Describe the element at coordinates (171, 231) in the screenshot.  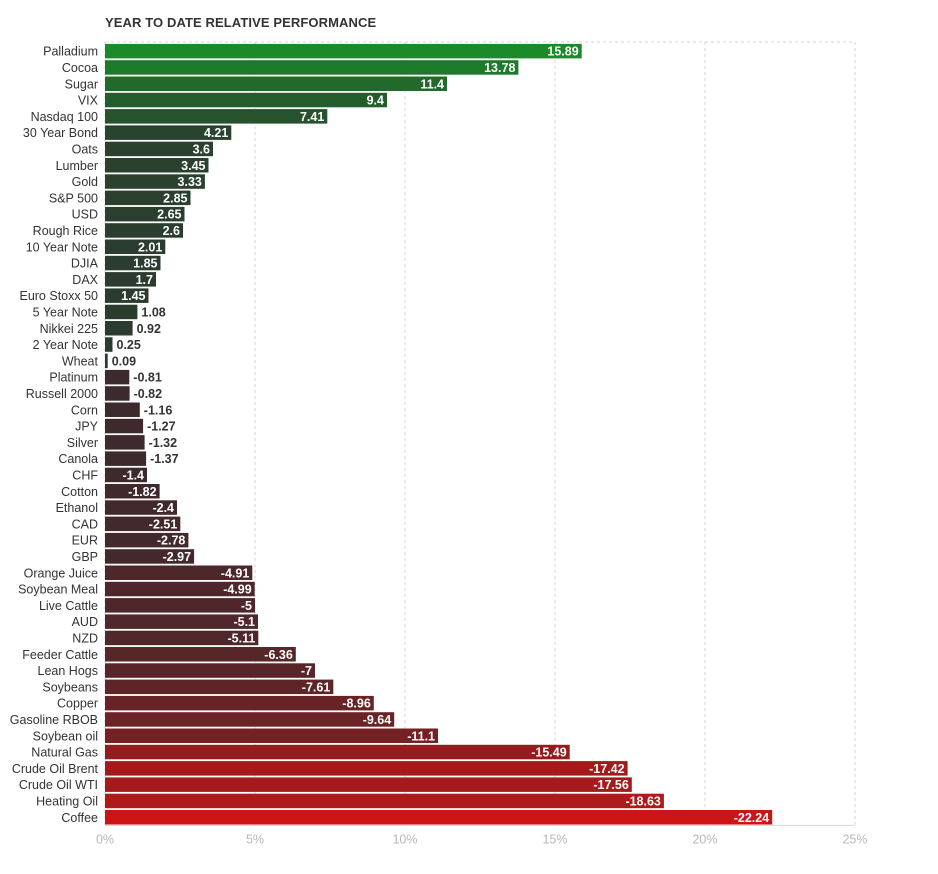
I see `value-label: 2.6` at that location.